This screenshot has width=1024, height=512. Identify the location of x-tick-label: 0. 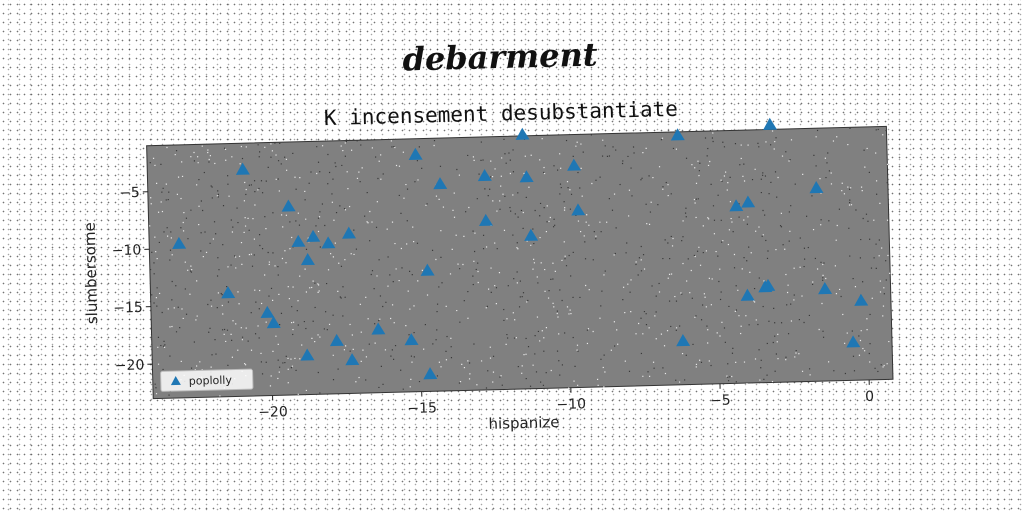
(869, 397).